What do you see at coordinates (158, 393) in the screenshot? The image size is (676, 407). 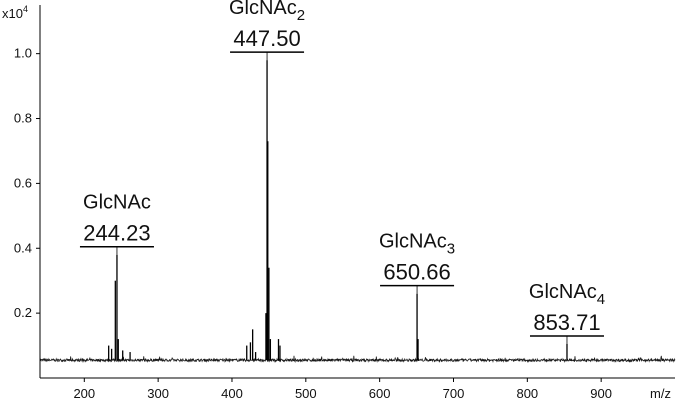 I see `x-tick-label: 300` at bounding box center [158, 393].